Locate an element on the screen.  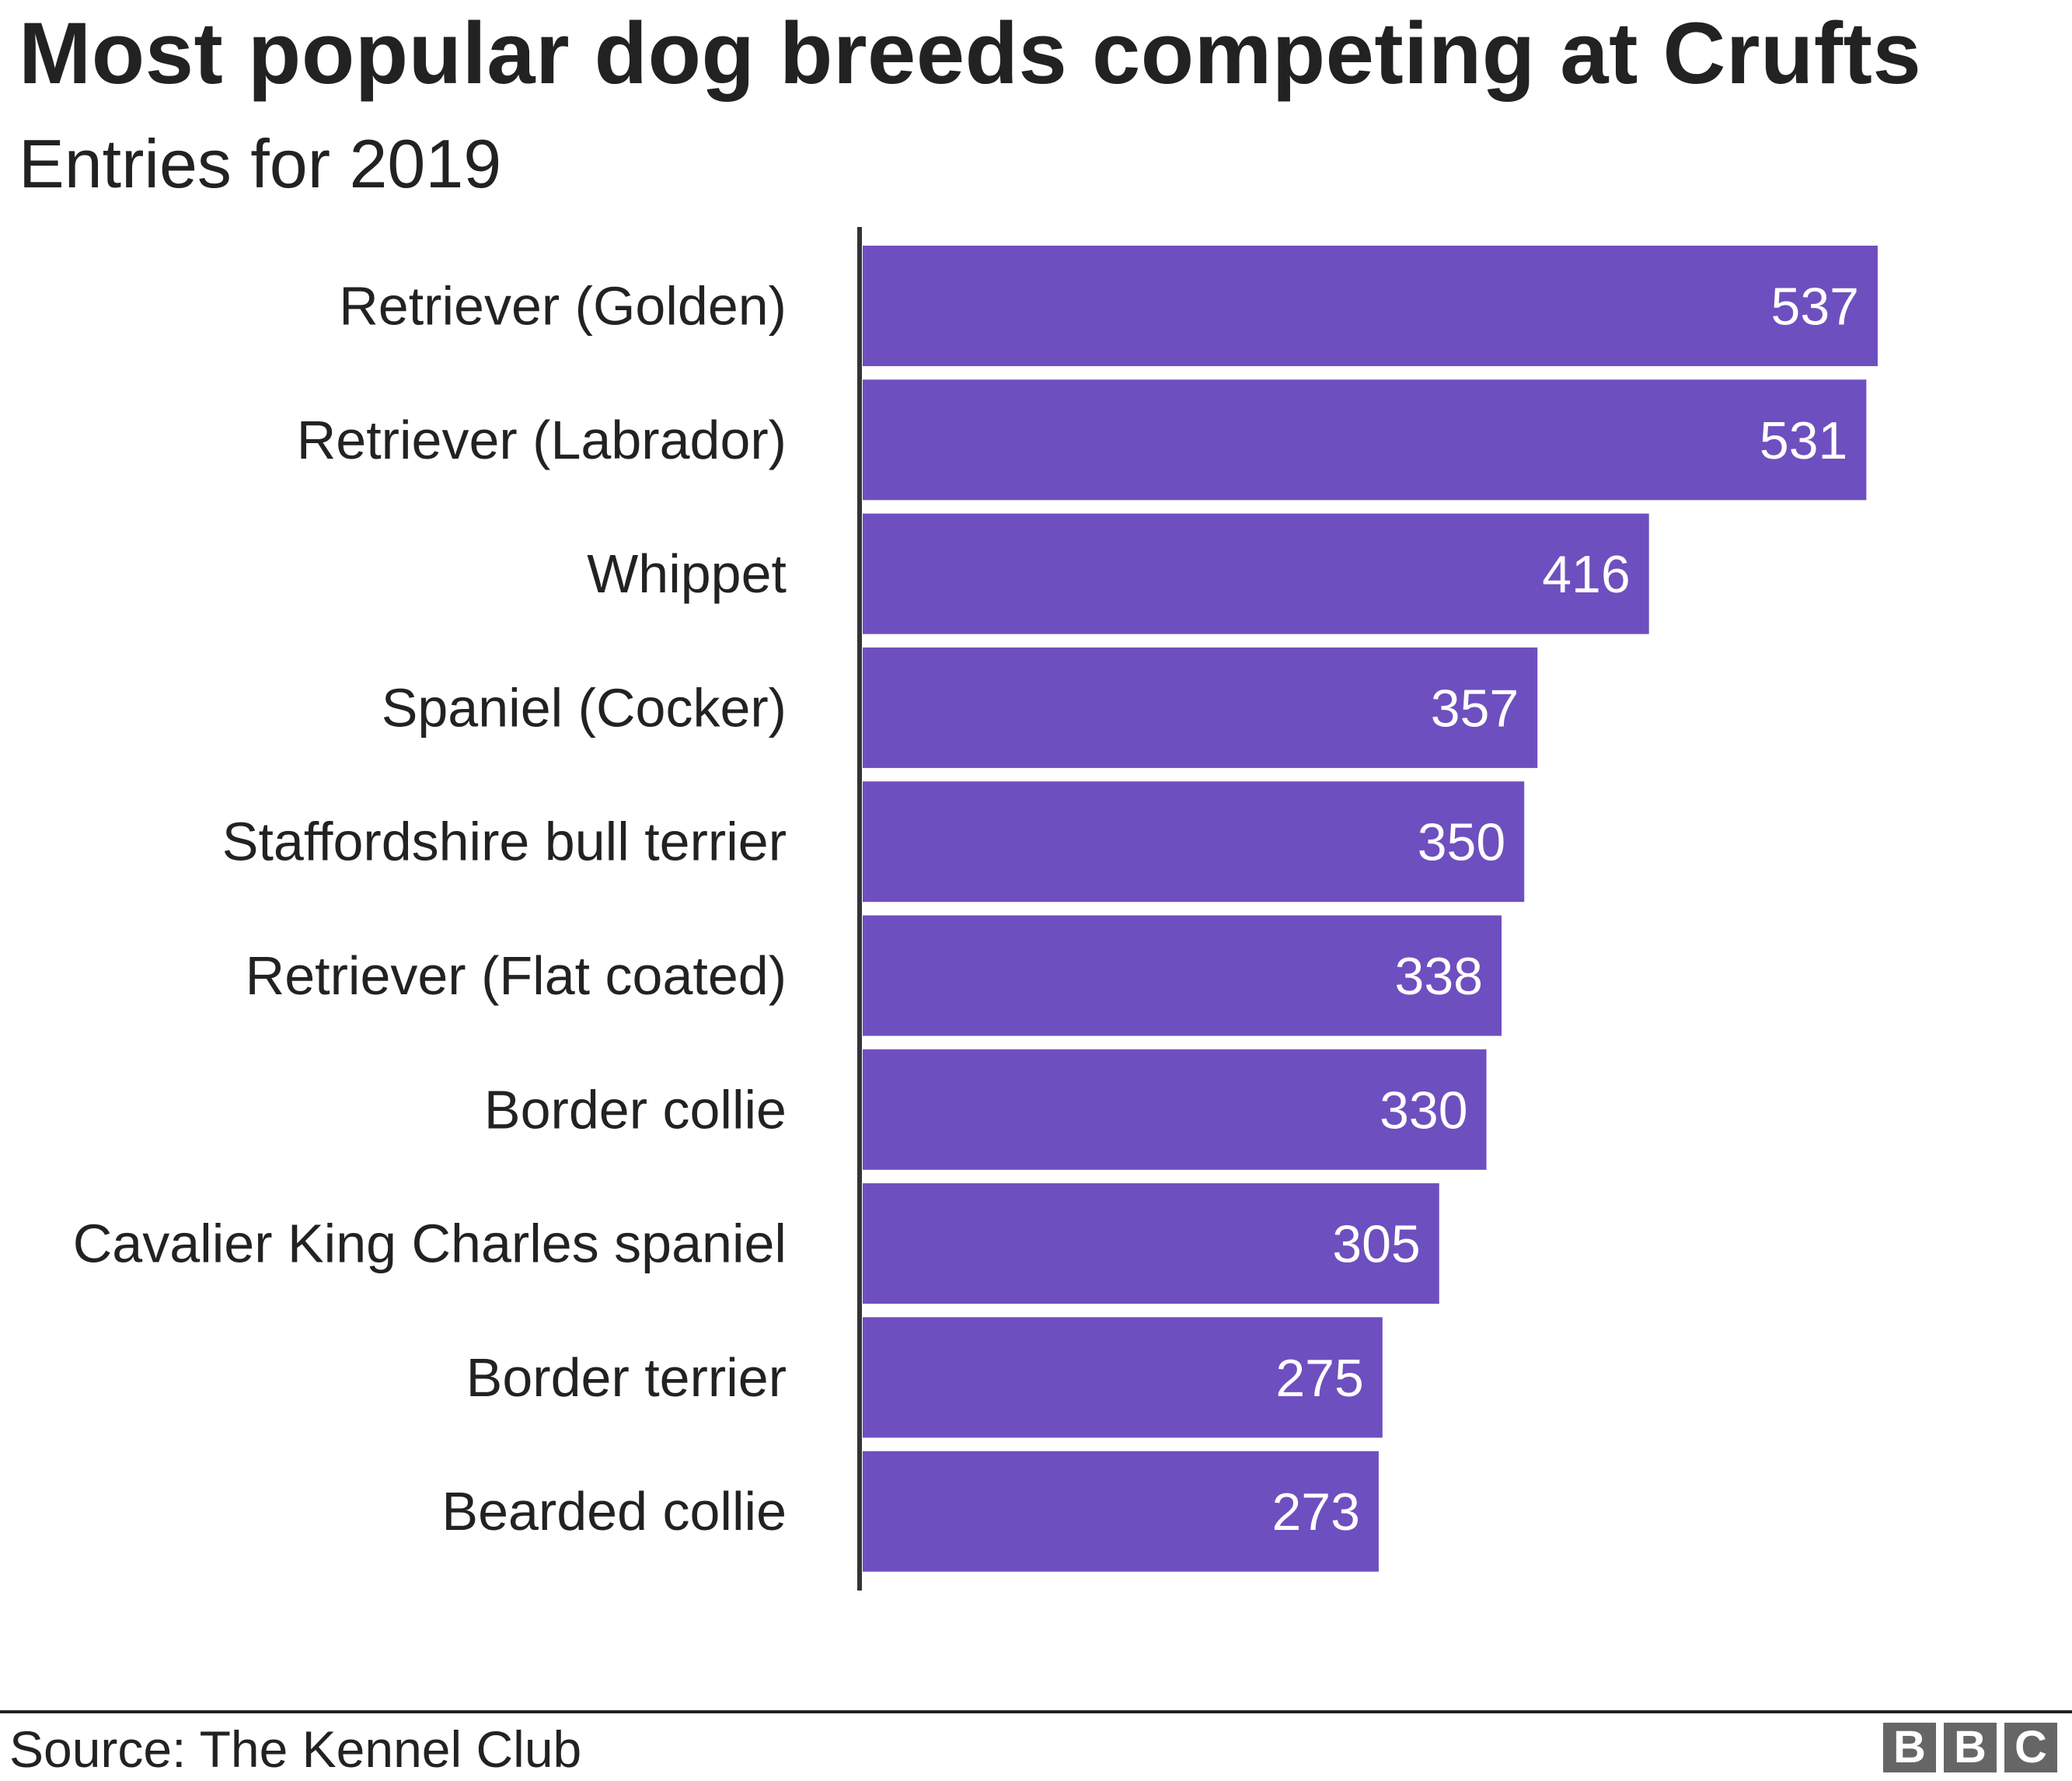
chart-subtitle: Entries for 2019 is located at coordinates (260, 163).